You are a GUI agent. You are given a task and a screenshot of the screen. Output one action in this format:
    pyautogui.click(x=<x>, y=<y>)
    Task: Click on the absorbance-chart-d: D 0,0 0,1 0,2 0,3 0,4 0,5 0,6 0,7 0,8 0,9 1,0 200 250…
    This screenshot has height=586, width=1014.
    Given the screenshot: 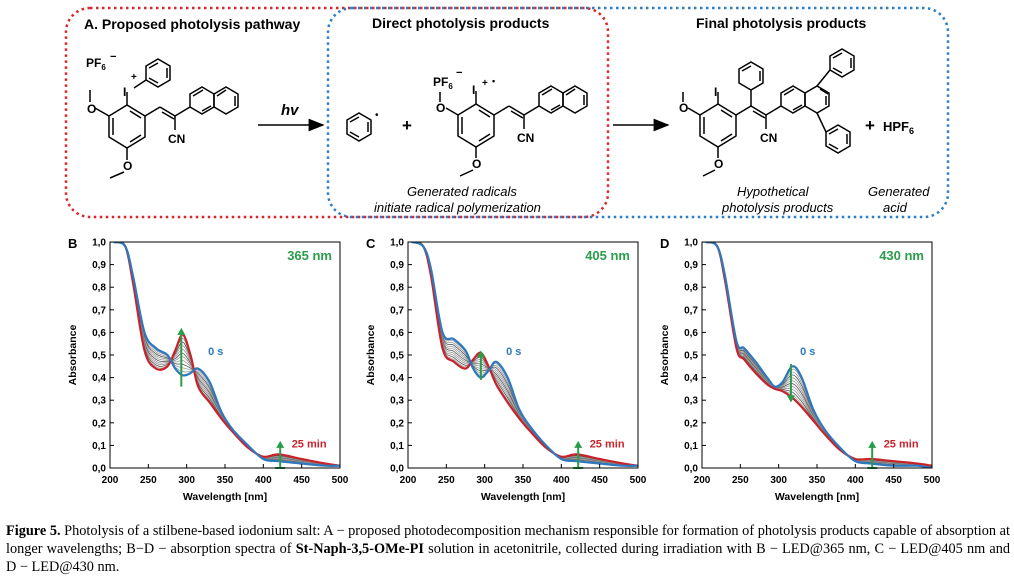 What is the action you would take?
    pyautogui.click(x=800, y=369)
    